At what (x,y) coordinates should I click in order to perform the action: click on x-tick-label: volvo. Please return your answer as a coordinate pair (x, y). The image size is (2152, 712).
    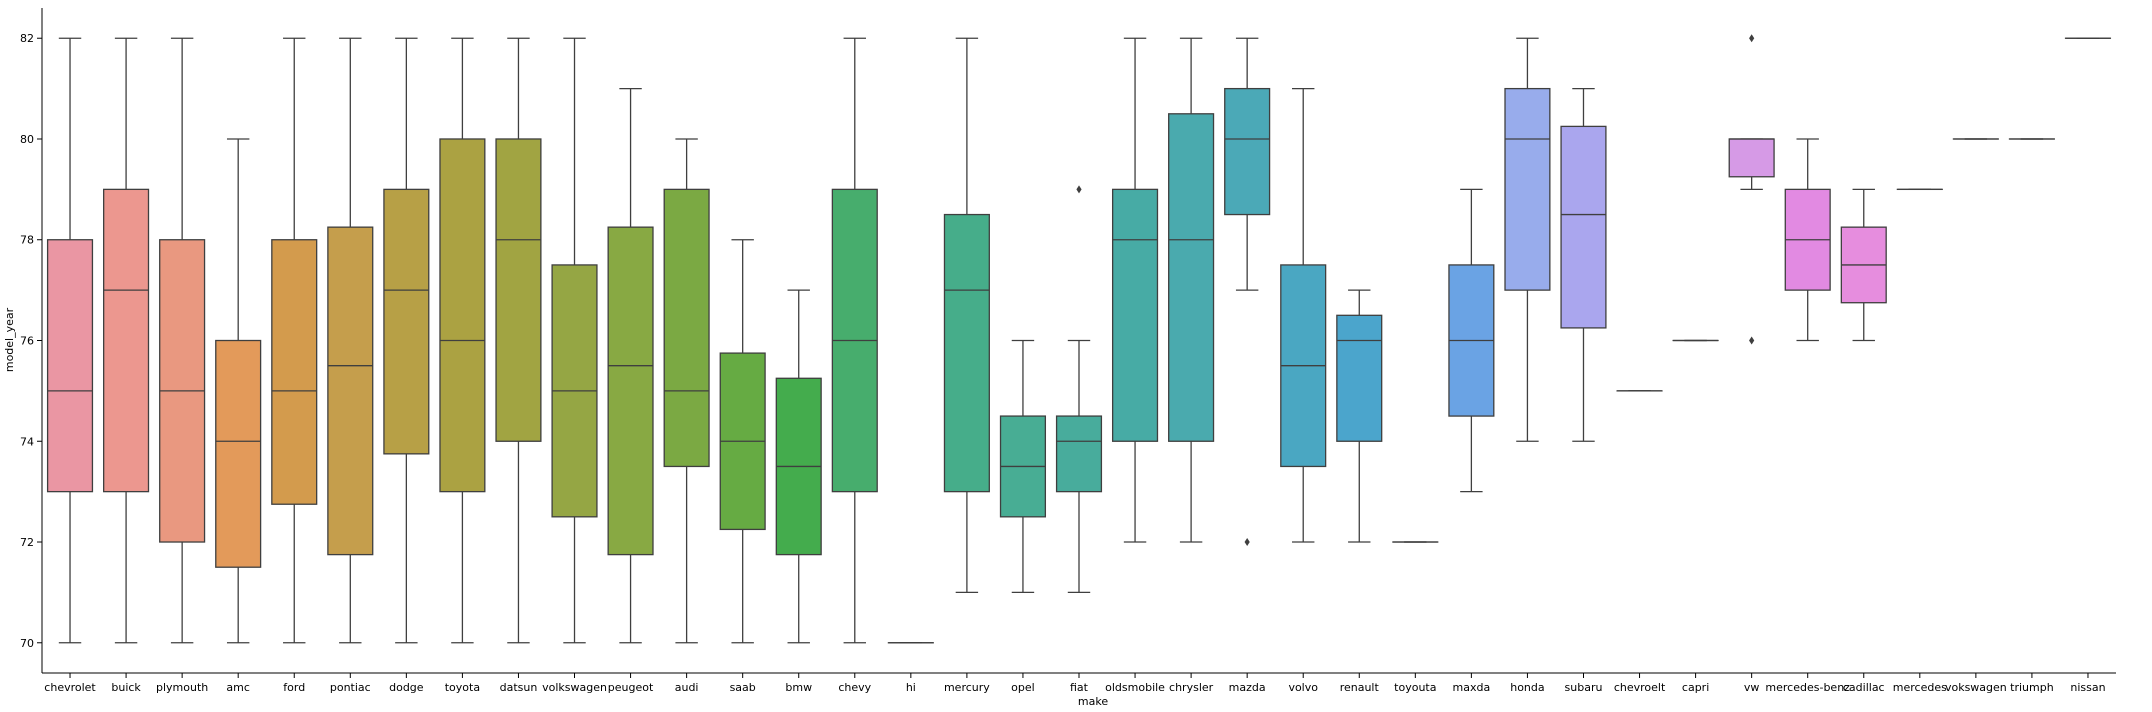
    Looking at the image, I should click on (1303, 687).